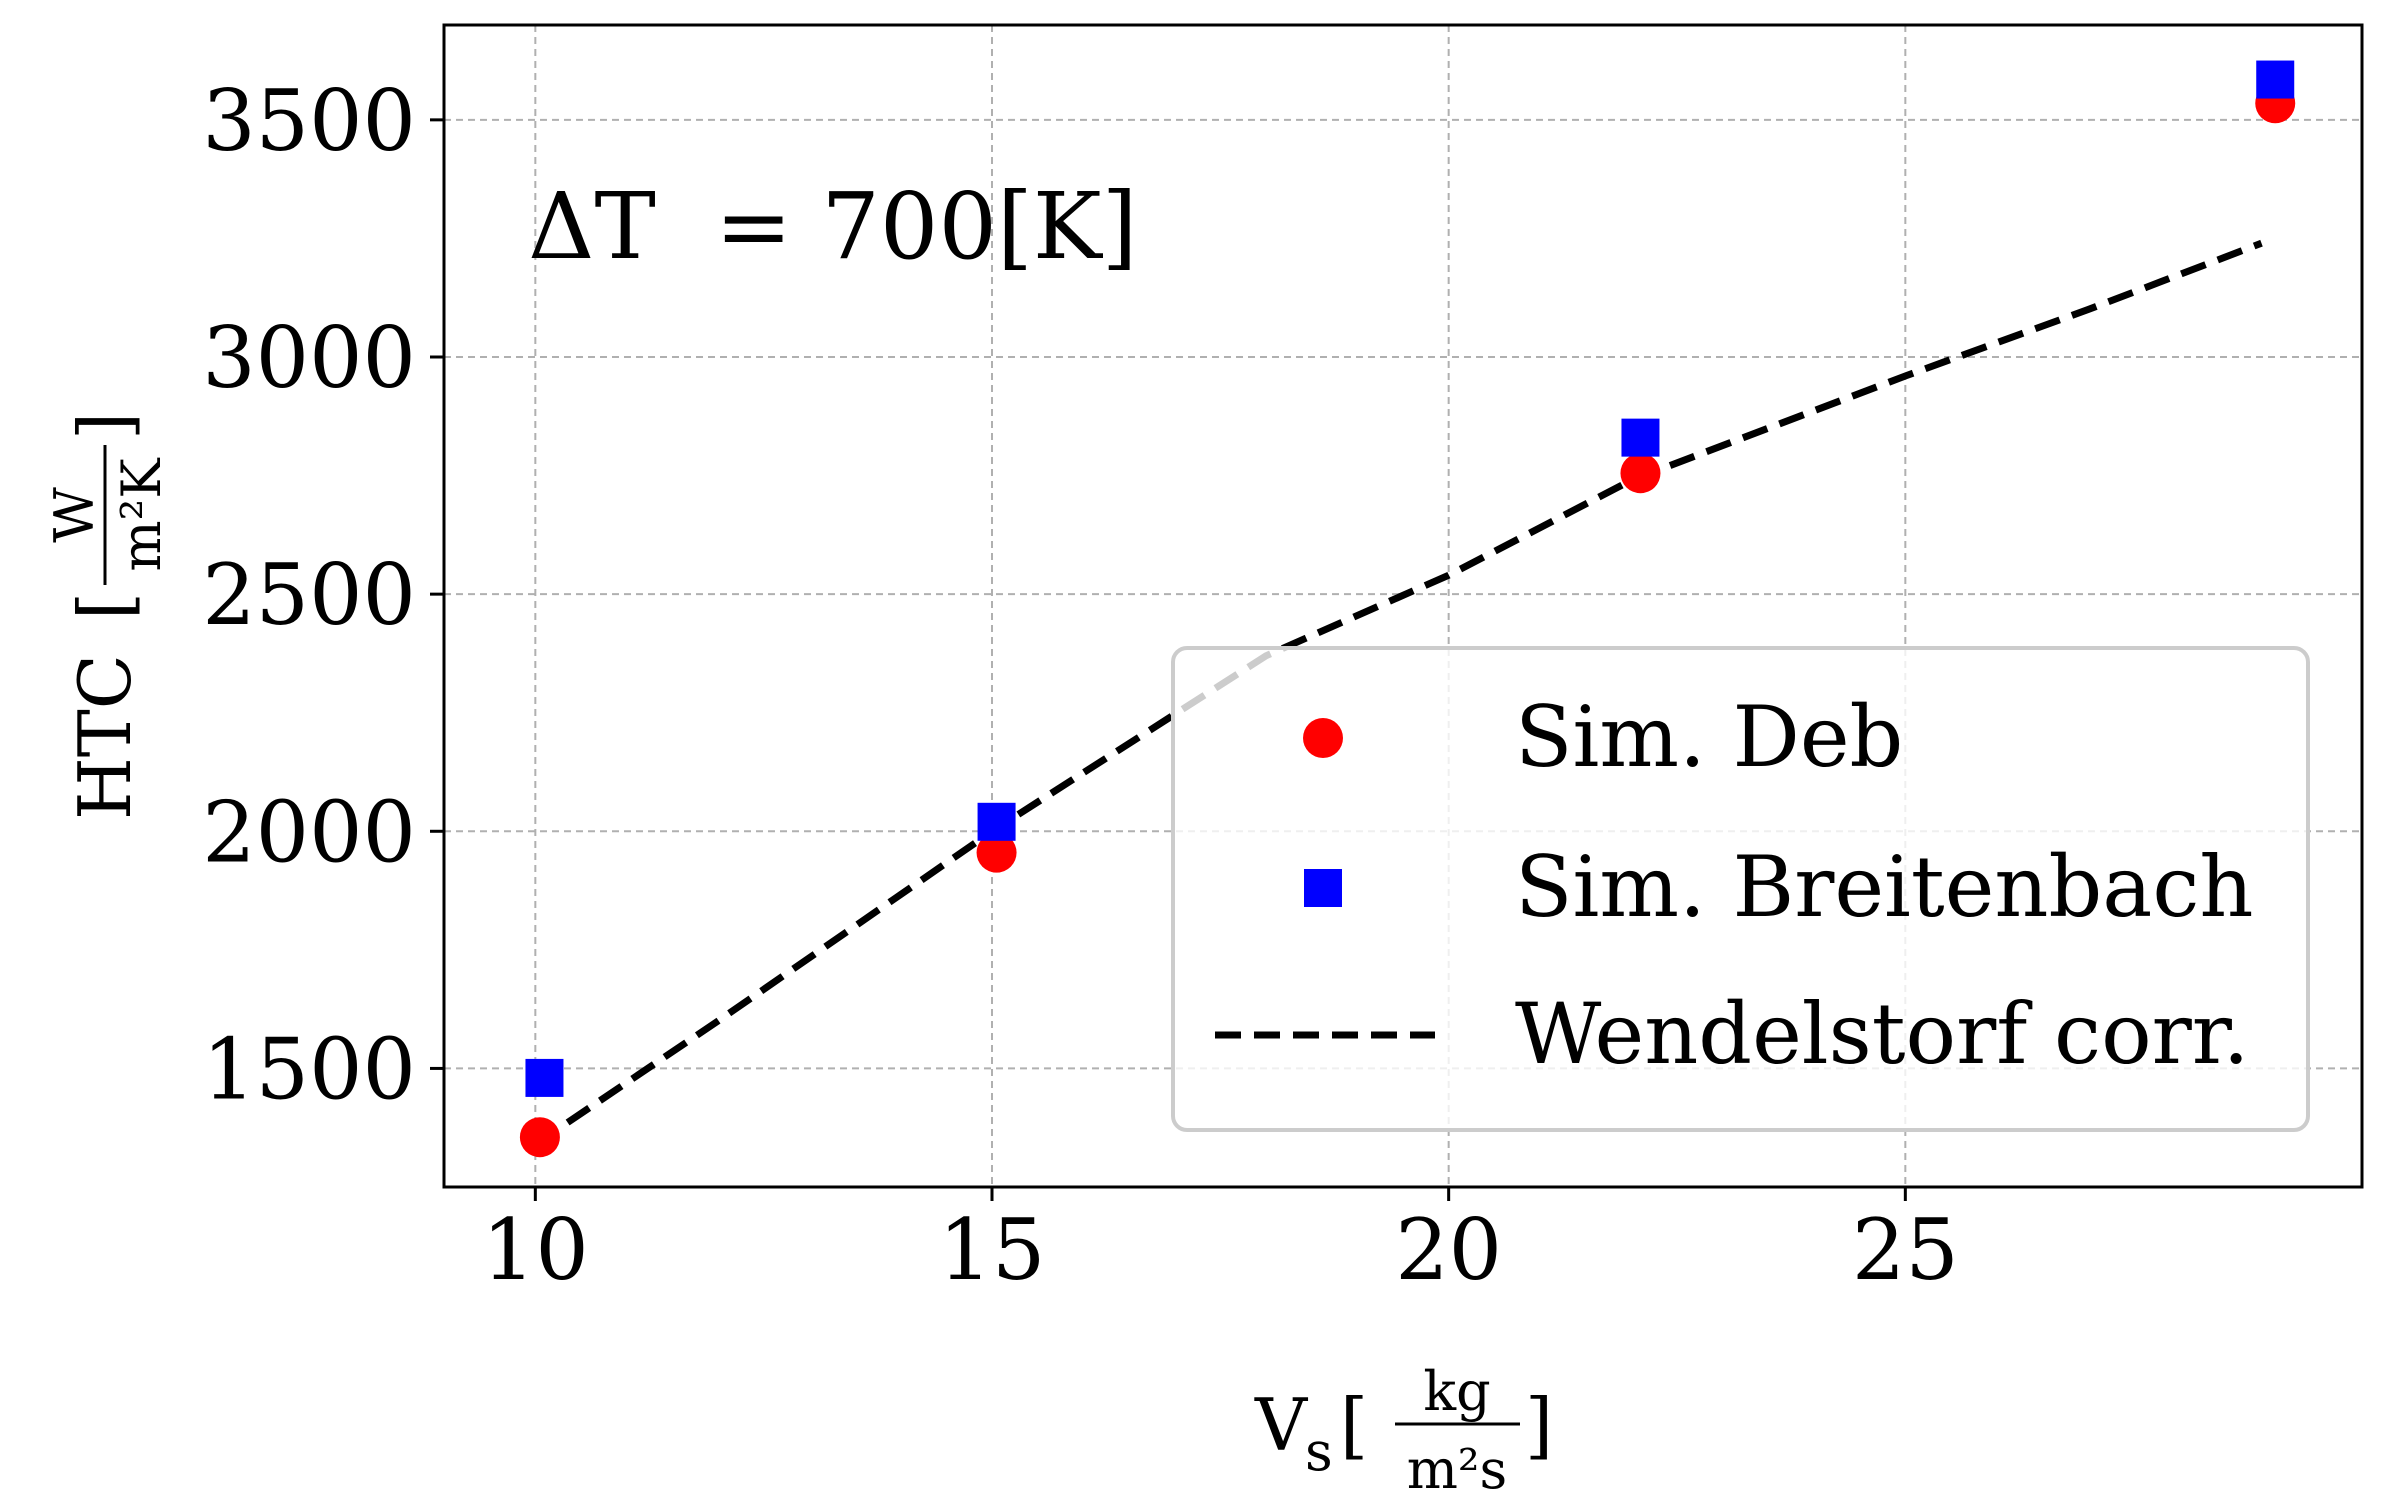 Image resolution: width=2395 pixels, height=1509 pixels. What do you see at coordinates (1884, 887) in the screenshot?
I see `legend-label: Sim. Breitenbach` at bounding box center [1884, 887].